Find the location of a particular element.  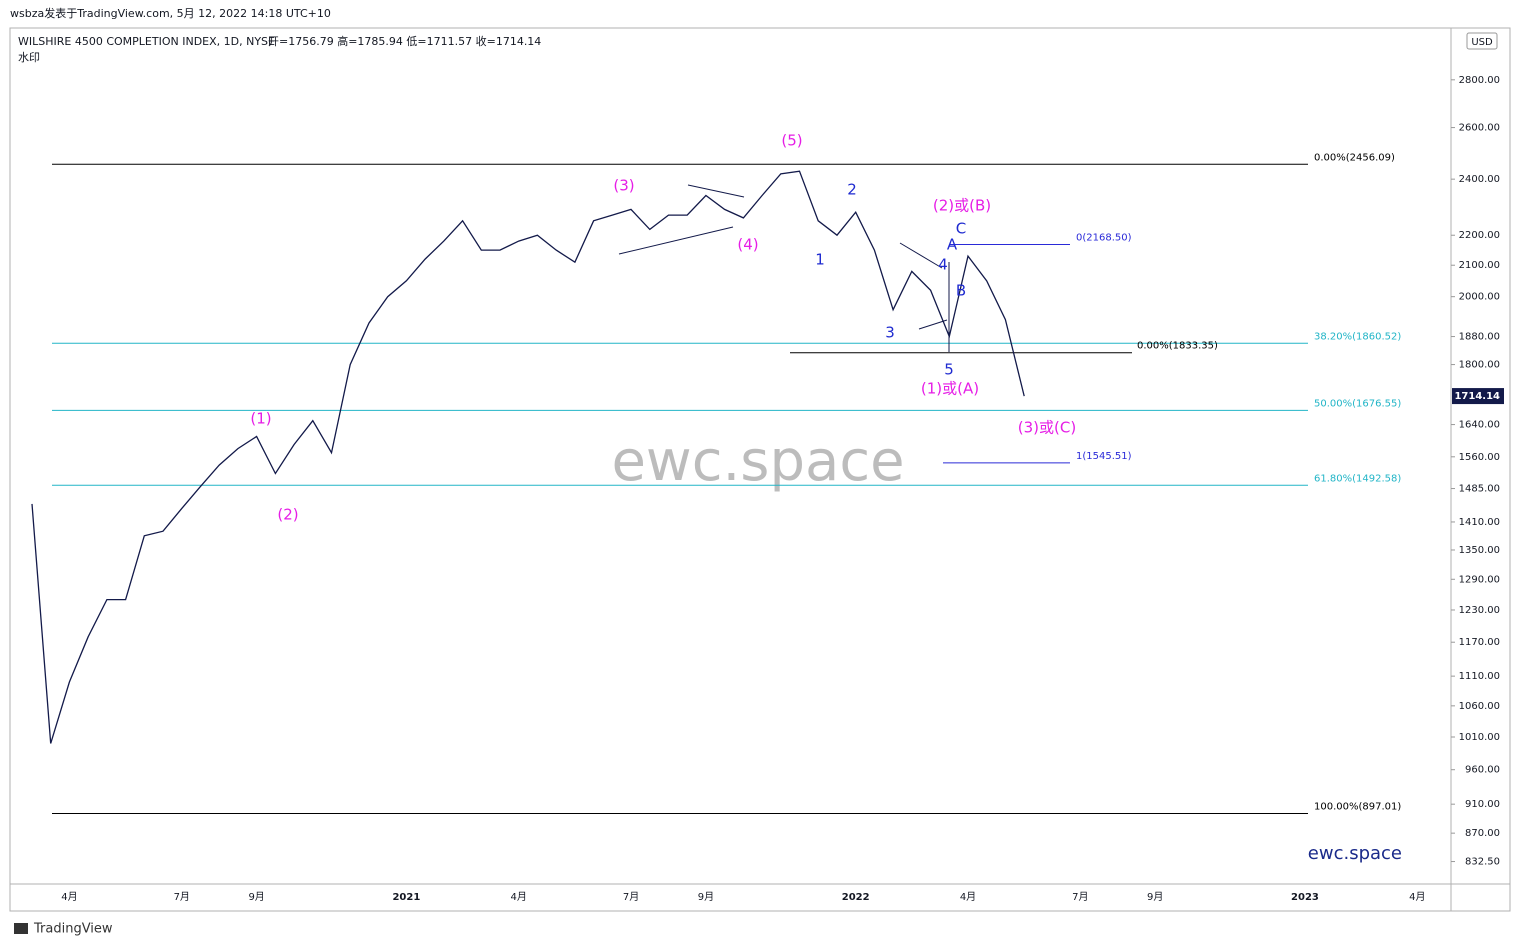

level-label: 38.20%(1860.52) is located at coordinates (1357, 336).